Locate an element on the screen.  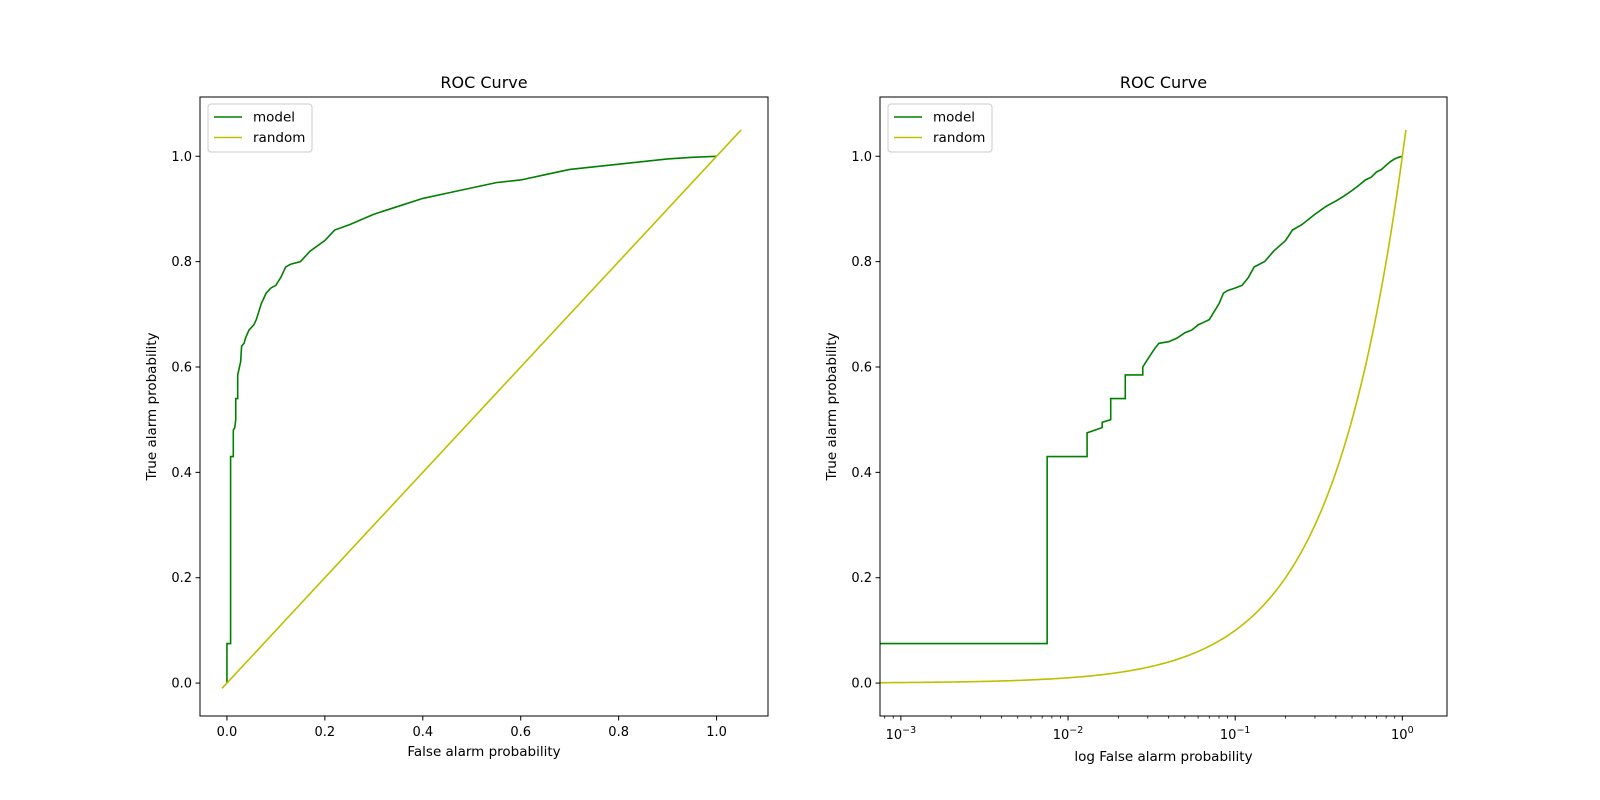
x-tick-label: 10⁻² is located at coordinates (1068, 734).